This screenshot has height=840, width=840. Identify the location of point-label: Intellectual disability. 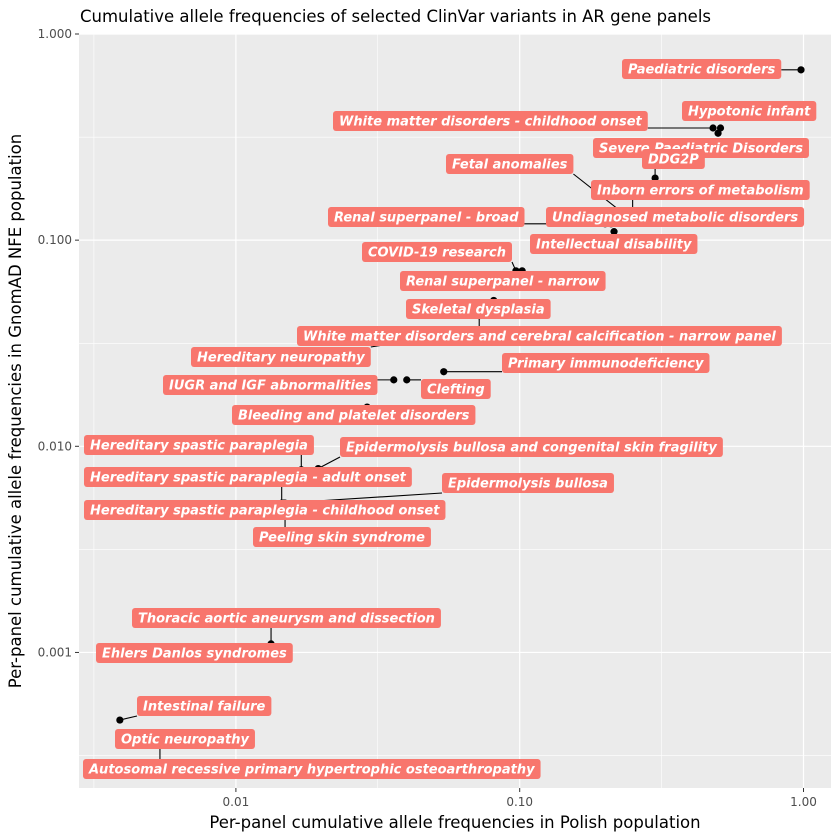
(614, 244).